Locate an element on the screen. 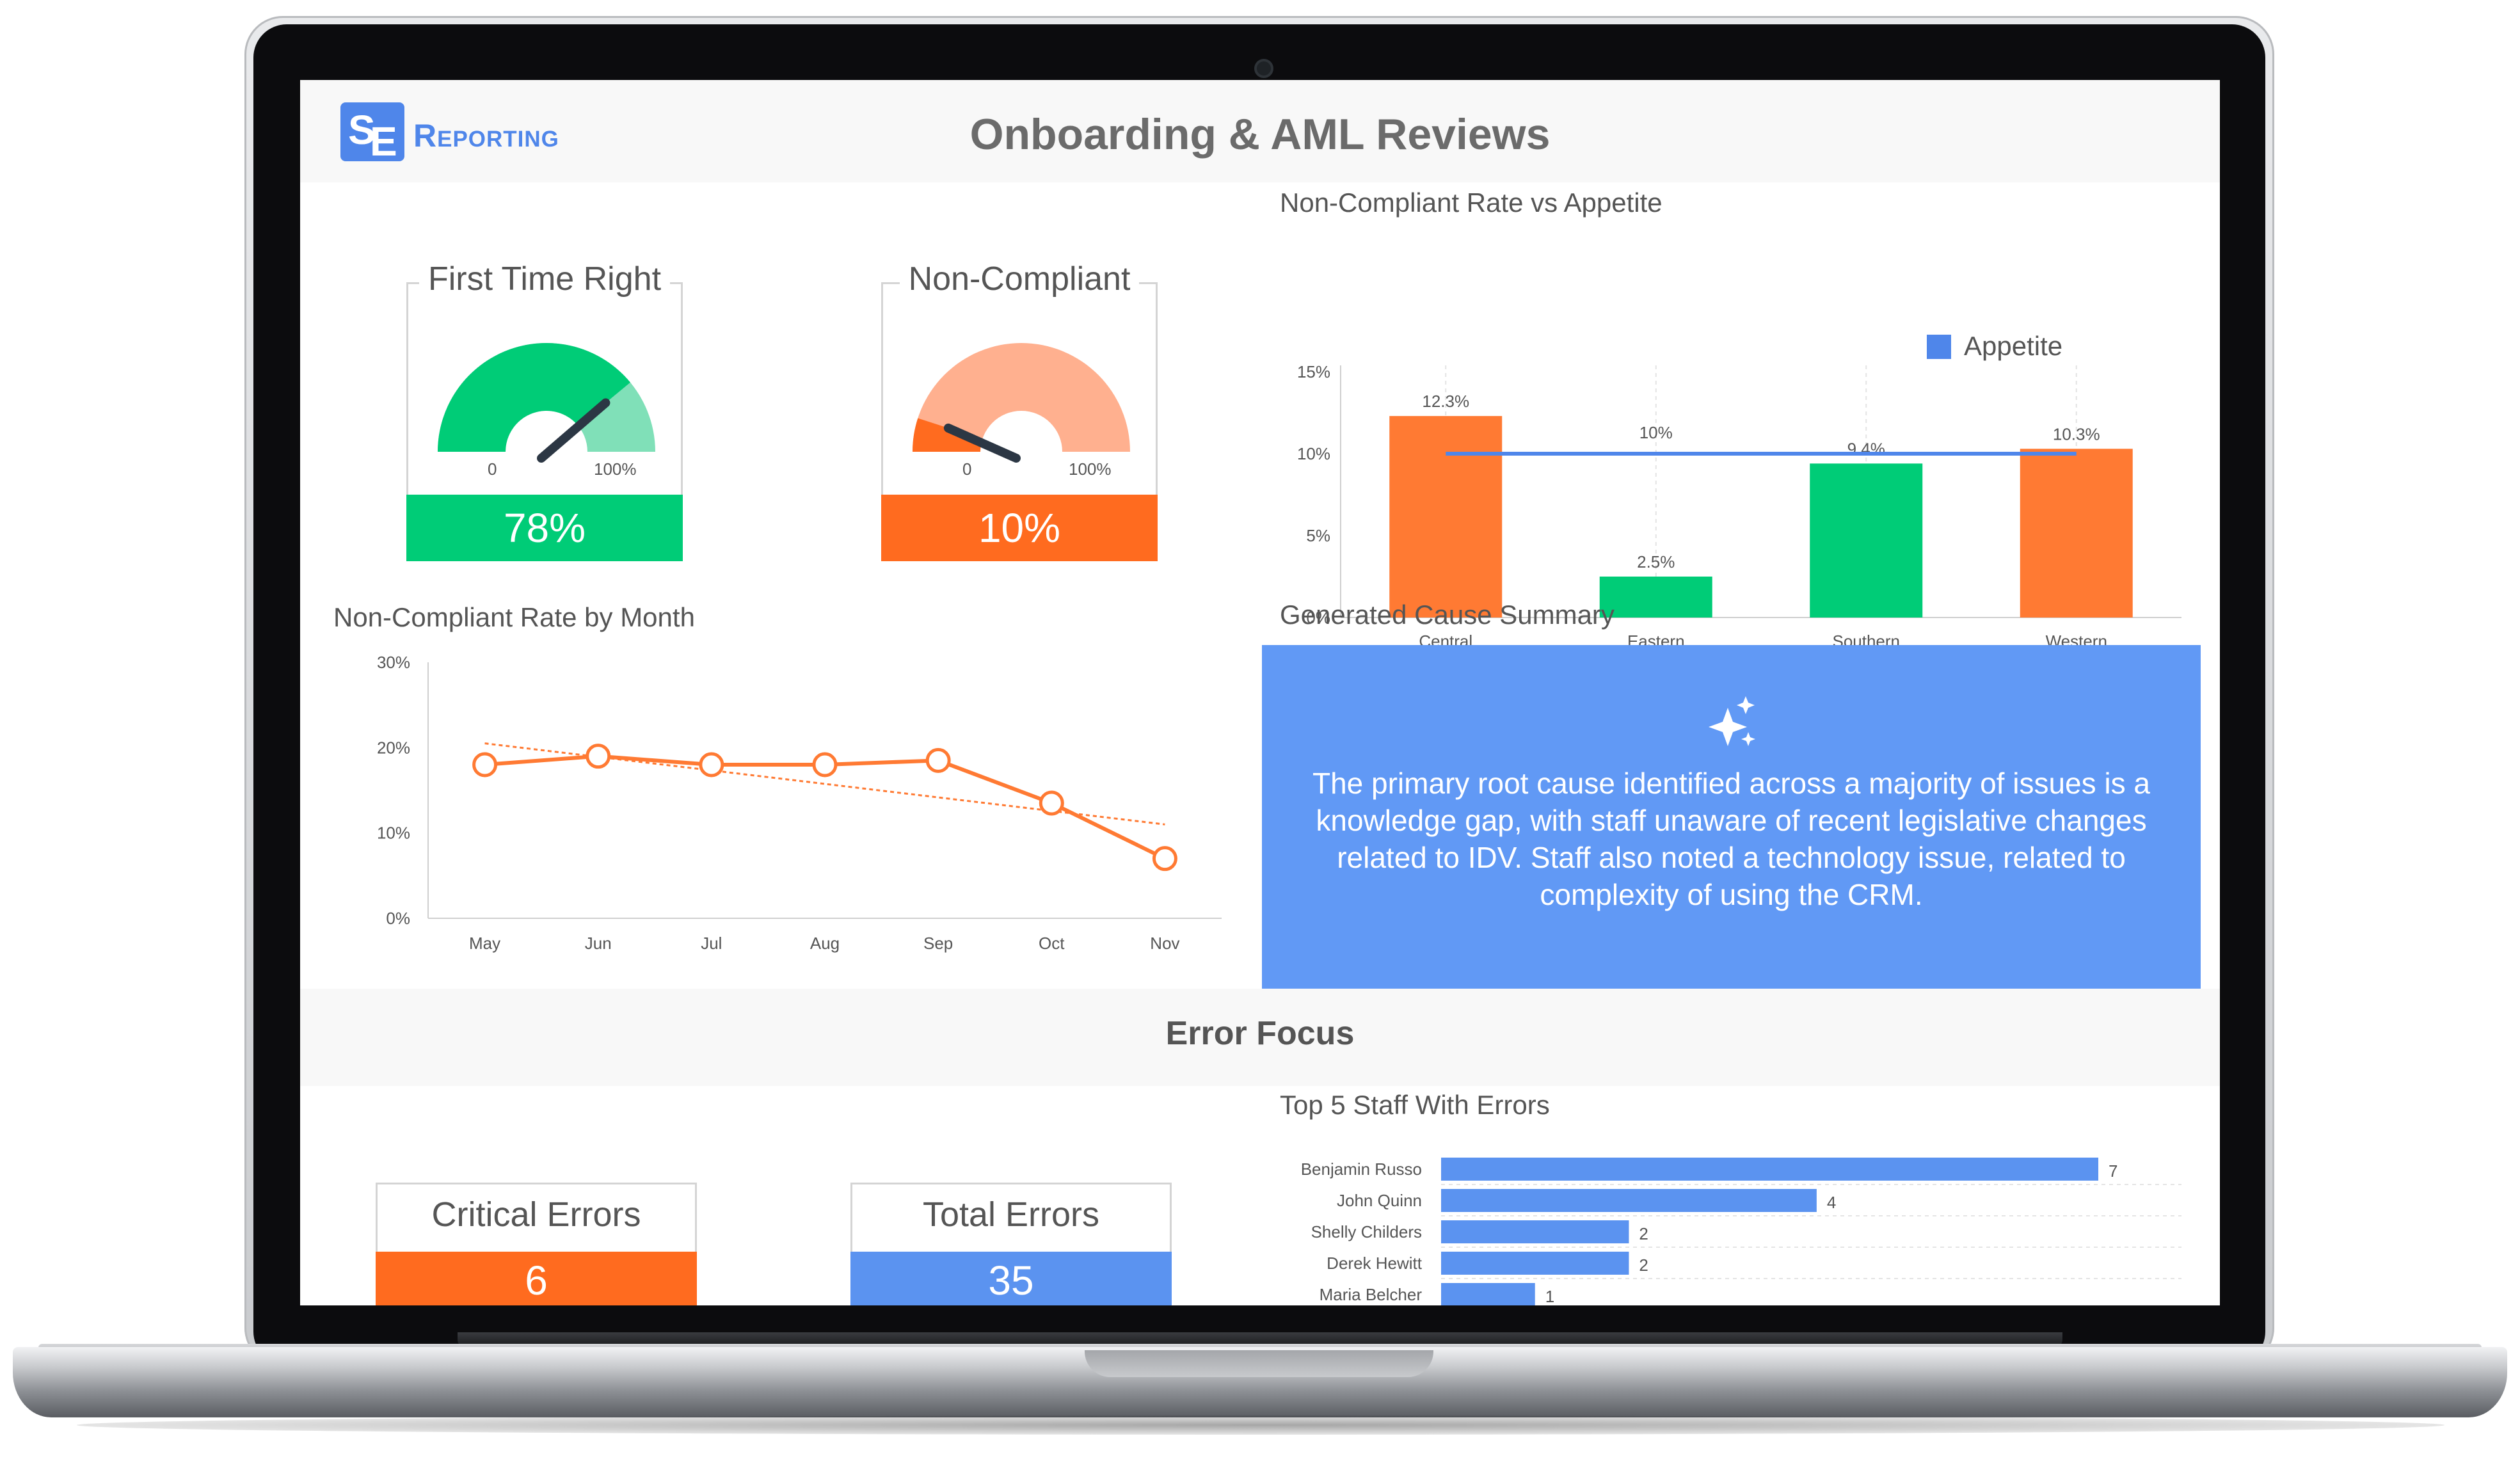 This screenshot has width=2520, height=1459. laptop-notch is located at coordinates (1259, 1364).